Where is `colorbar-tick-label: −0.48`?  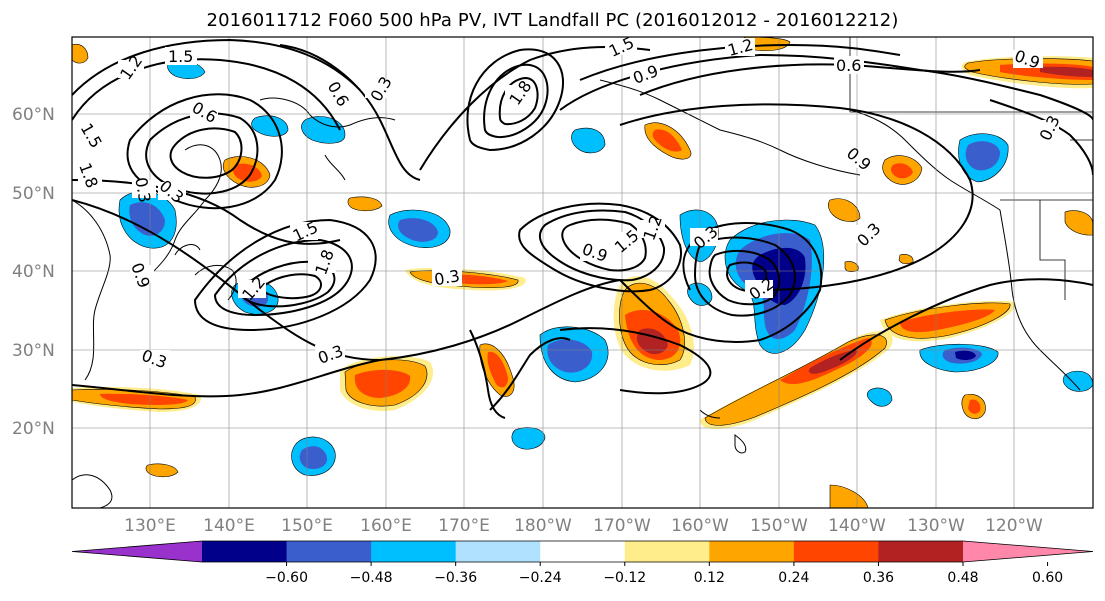
colorbar-tick-label: −0.48 is located at coordinates (371, 578).